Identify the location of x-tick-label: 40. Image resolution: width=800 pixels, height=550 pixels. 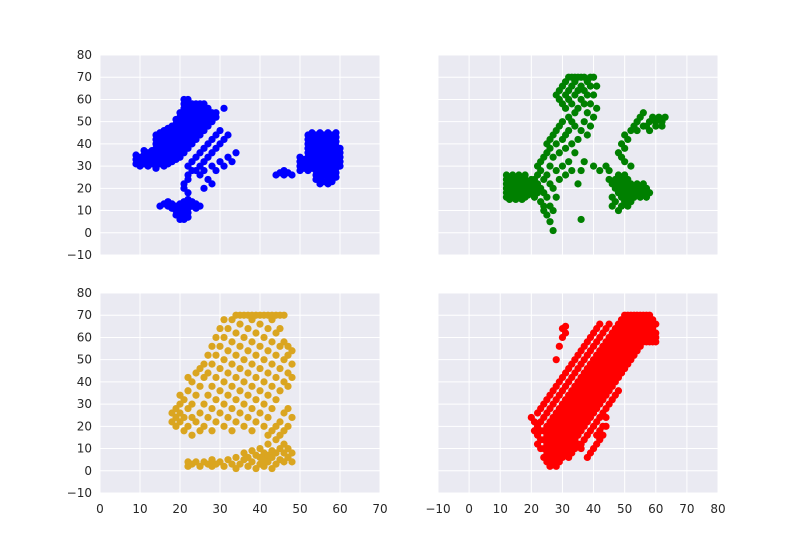
(259, 509).